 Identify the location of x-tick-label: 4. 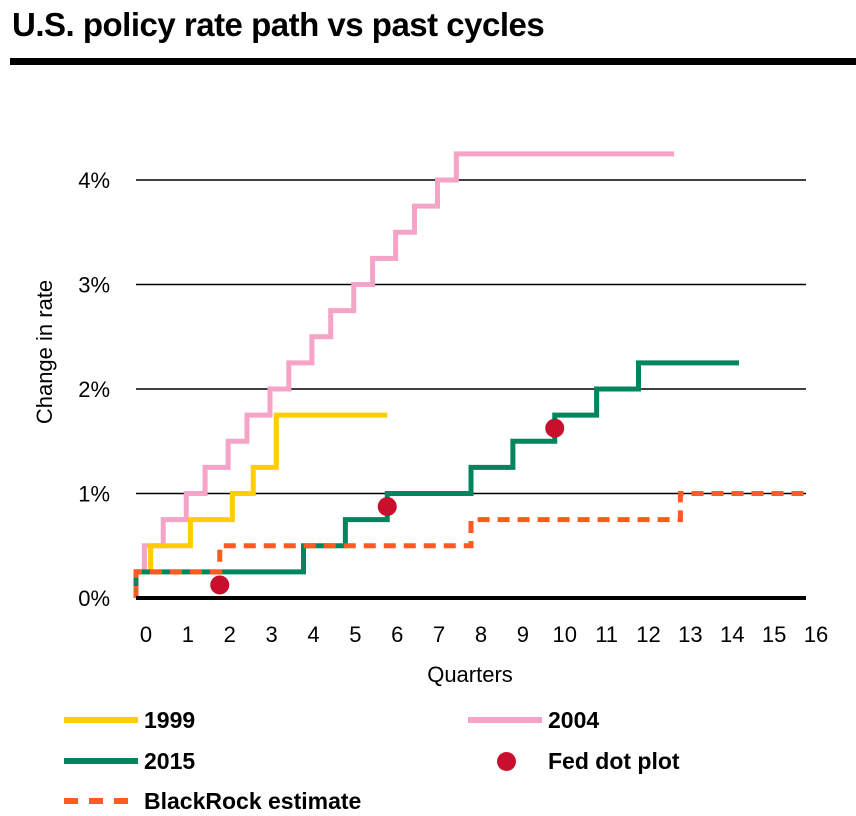
(313, 634).